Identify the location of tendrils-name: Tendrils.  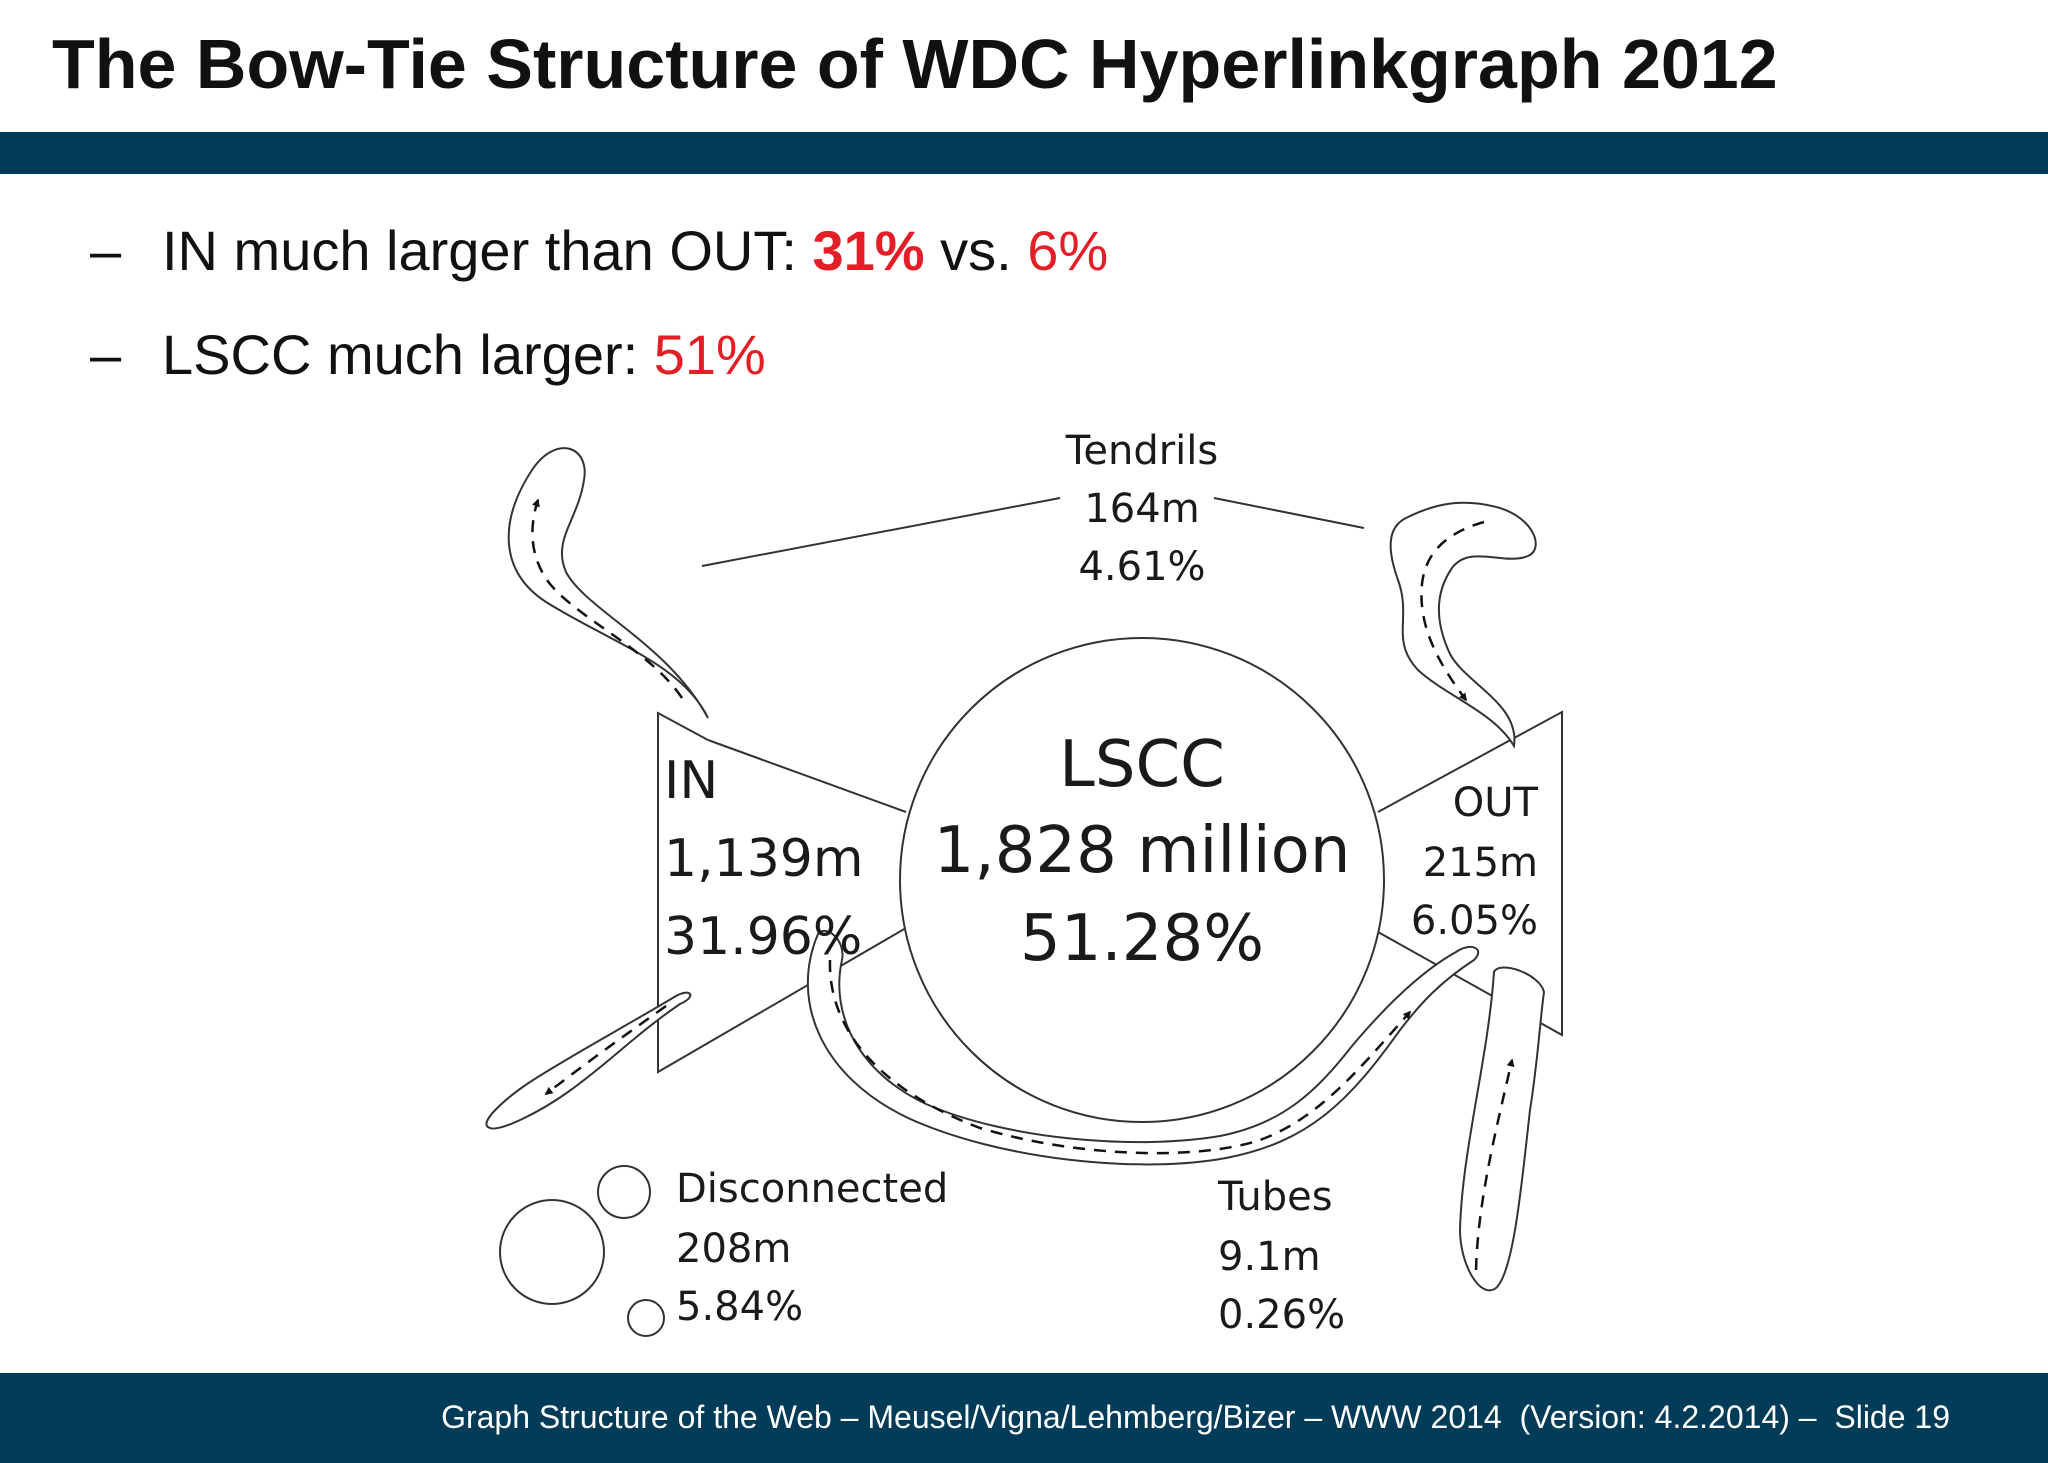
(1142, 451).